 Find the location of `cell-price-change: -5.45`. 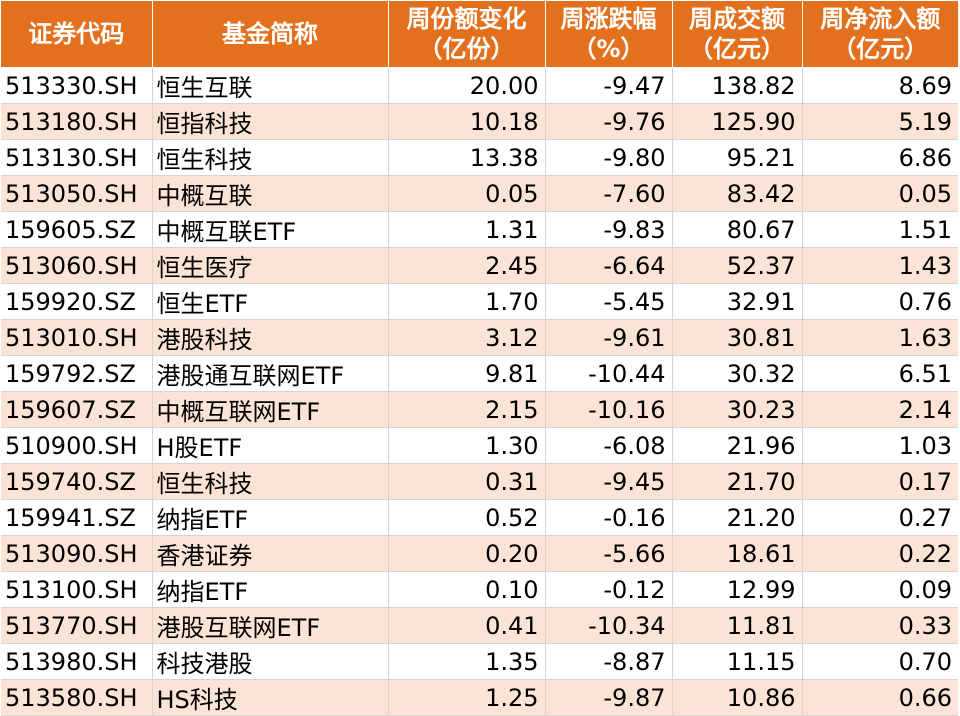

cell-price-change: -5.45 is located at coordinates (609, 301).